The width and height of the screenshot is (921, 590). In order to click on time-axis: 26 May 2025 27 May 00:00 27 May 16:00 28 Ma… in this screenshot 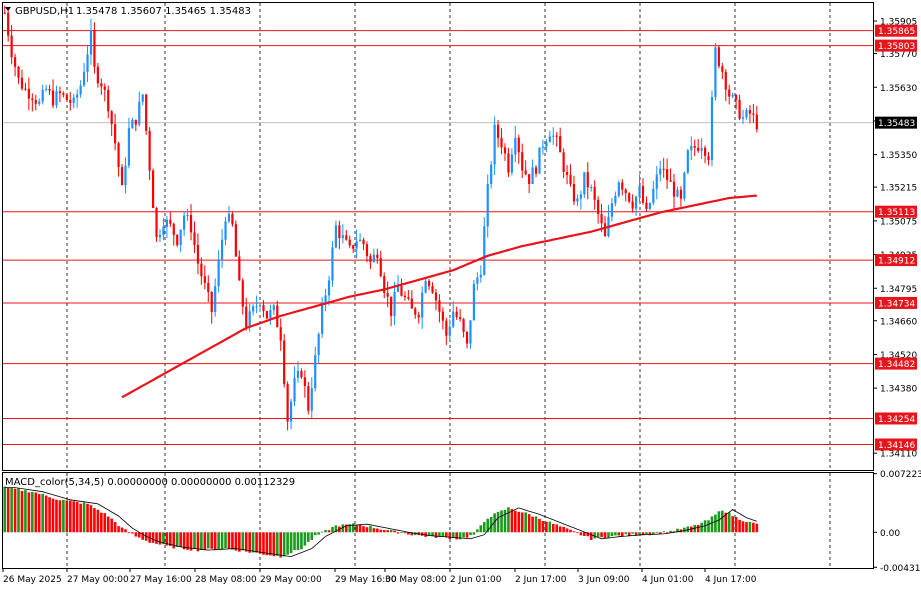, I will do `click(379, 576)`.